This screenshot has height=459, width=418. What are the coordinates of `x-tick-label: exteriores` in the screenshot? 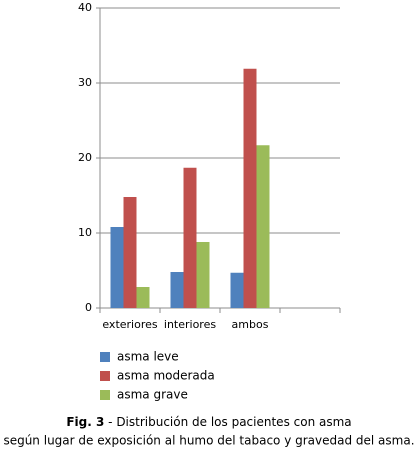 It's located at (130, 324).